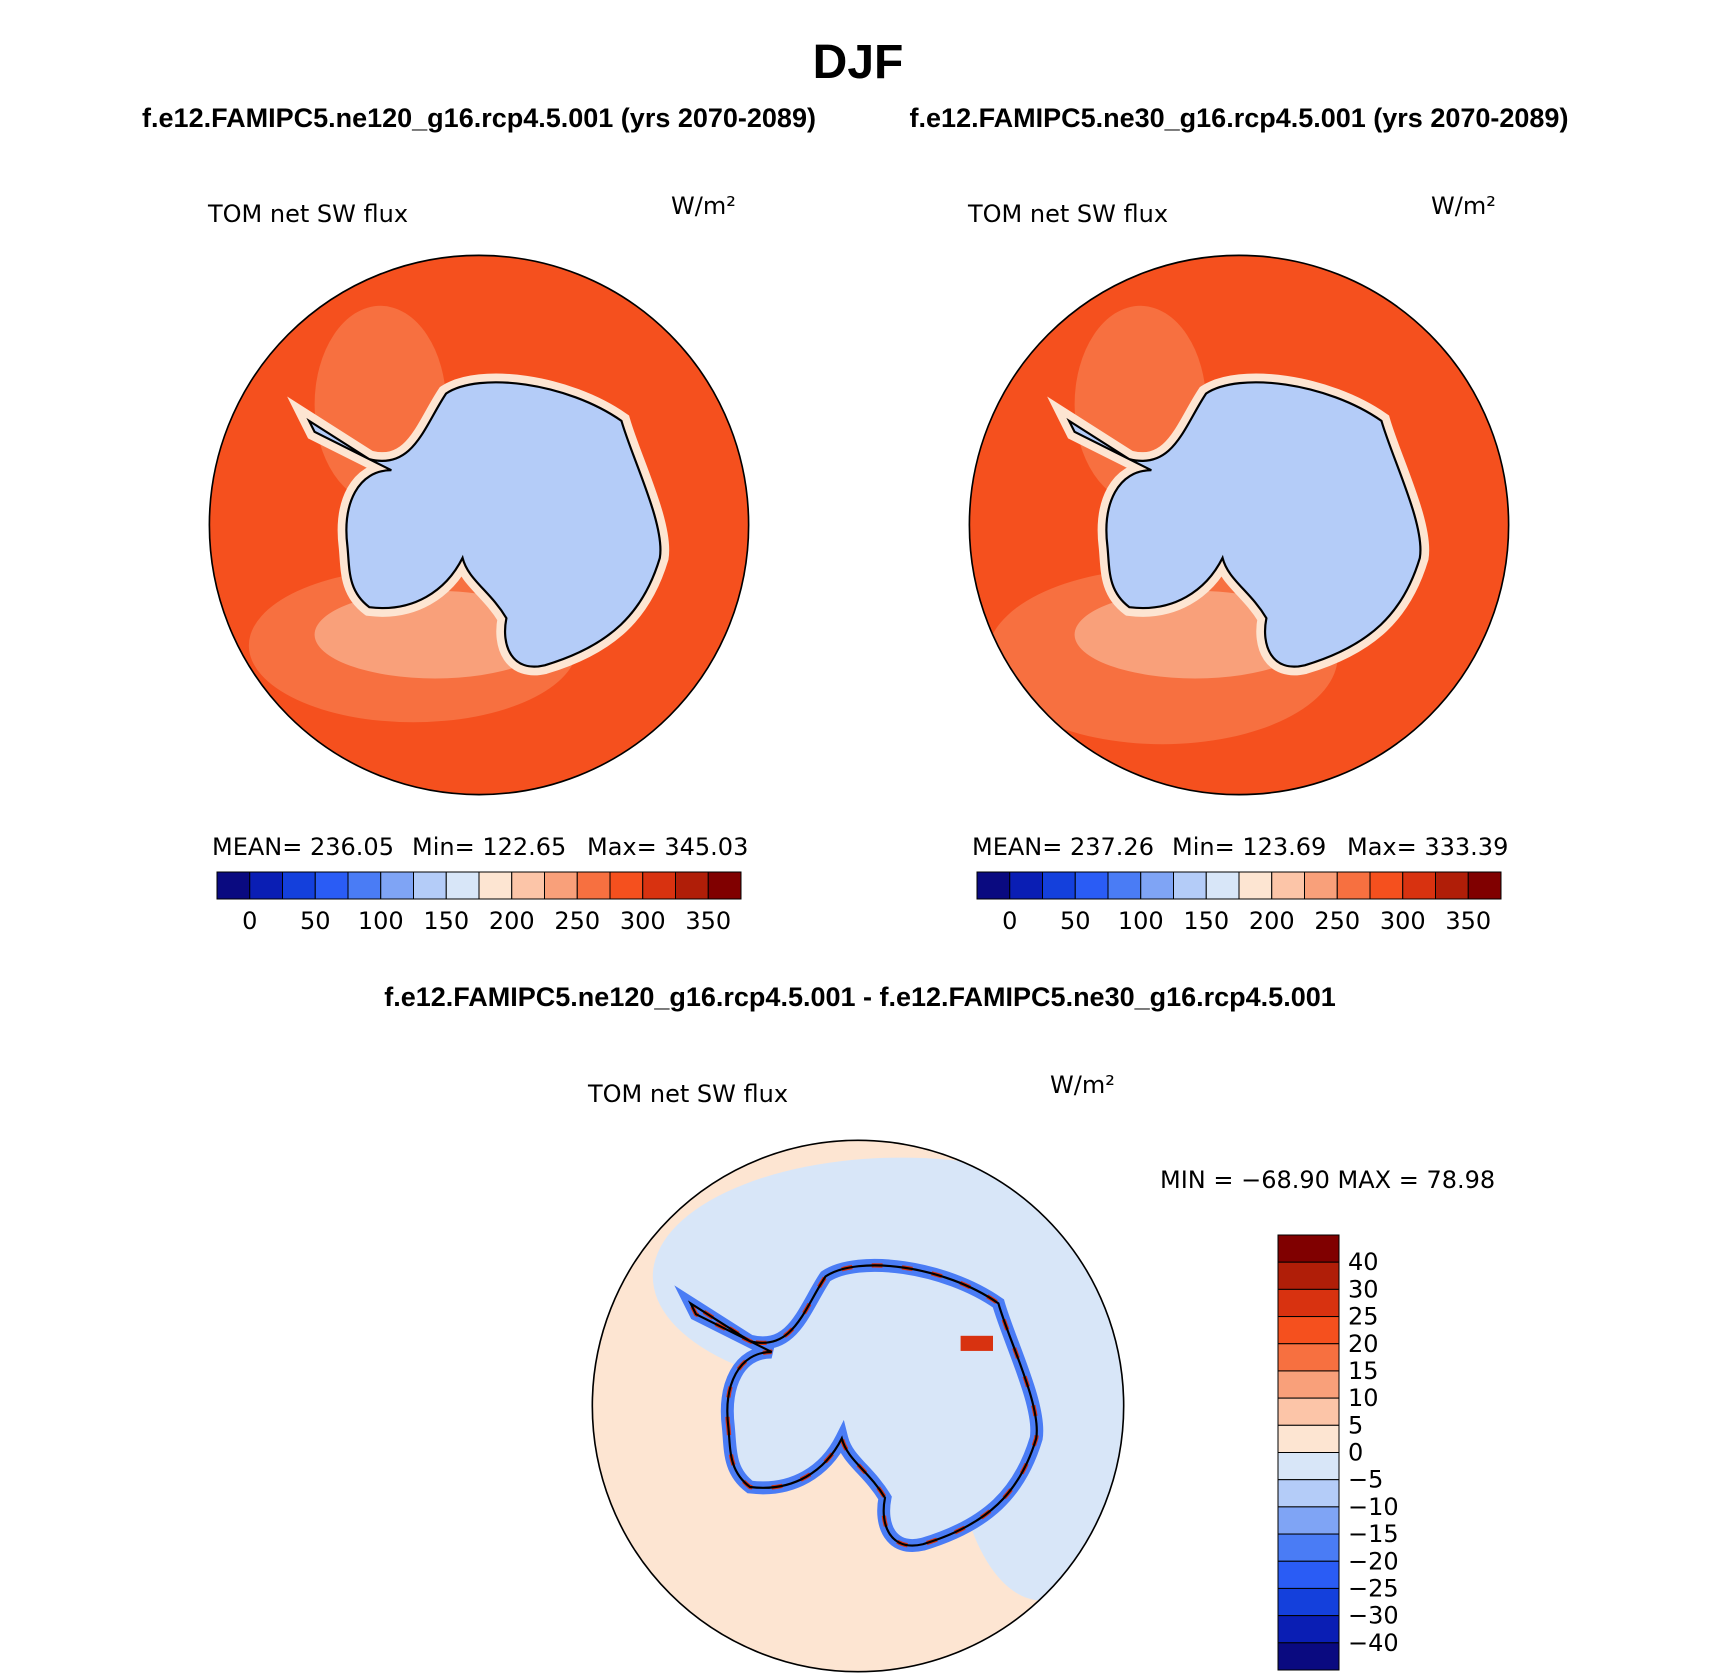 This screenshot has width=1710, height=1674. Describe the element at coordinates (1427, 847) in the screenshot. I see `stat-label: Max= 333.39` at that location.